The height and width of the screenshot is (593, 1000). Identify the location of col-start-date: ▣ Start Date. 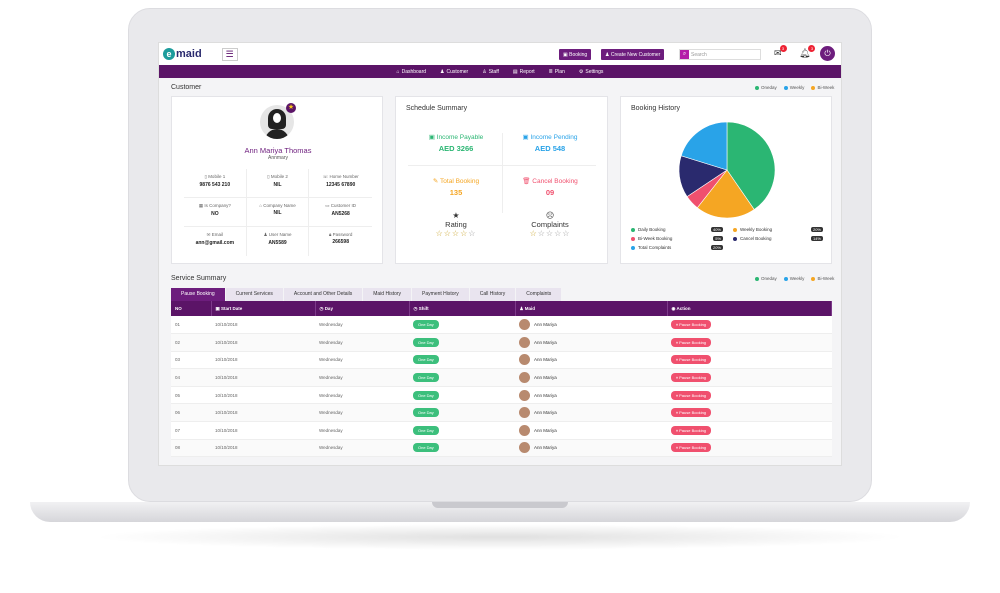
(263, 308).